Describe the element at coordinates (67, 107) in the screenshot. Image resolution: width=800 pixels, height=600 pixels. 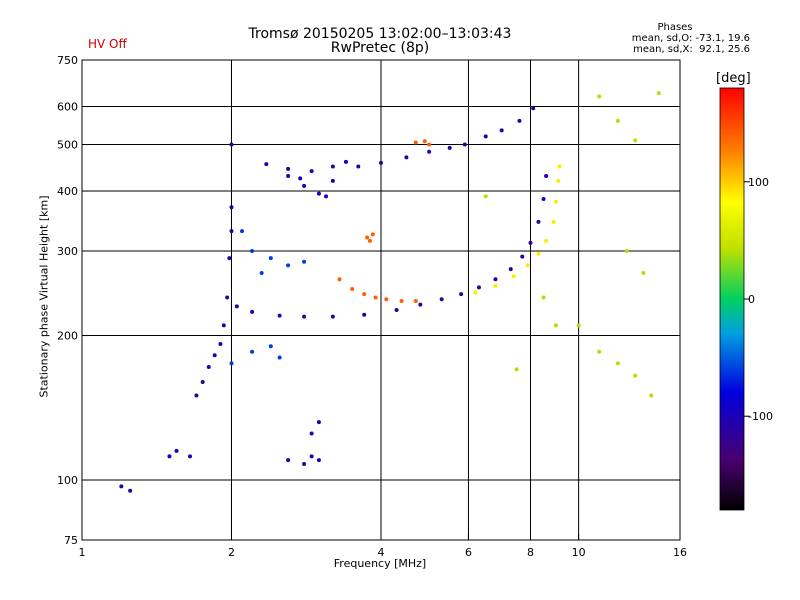
I see `y-tick-label: 600` at that location.